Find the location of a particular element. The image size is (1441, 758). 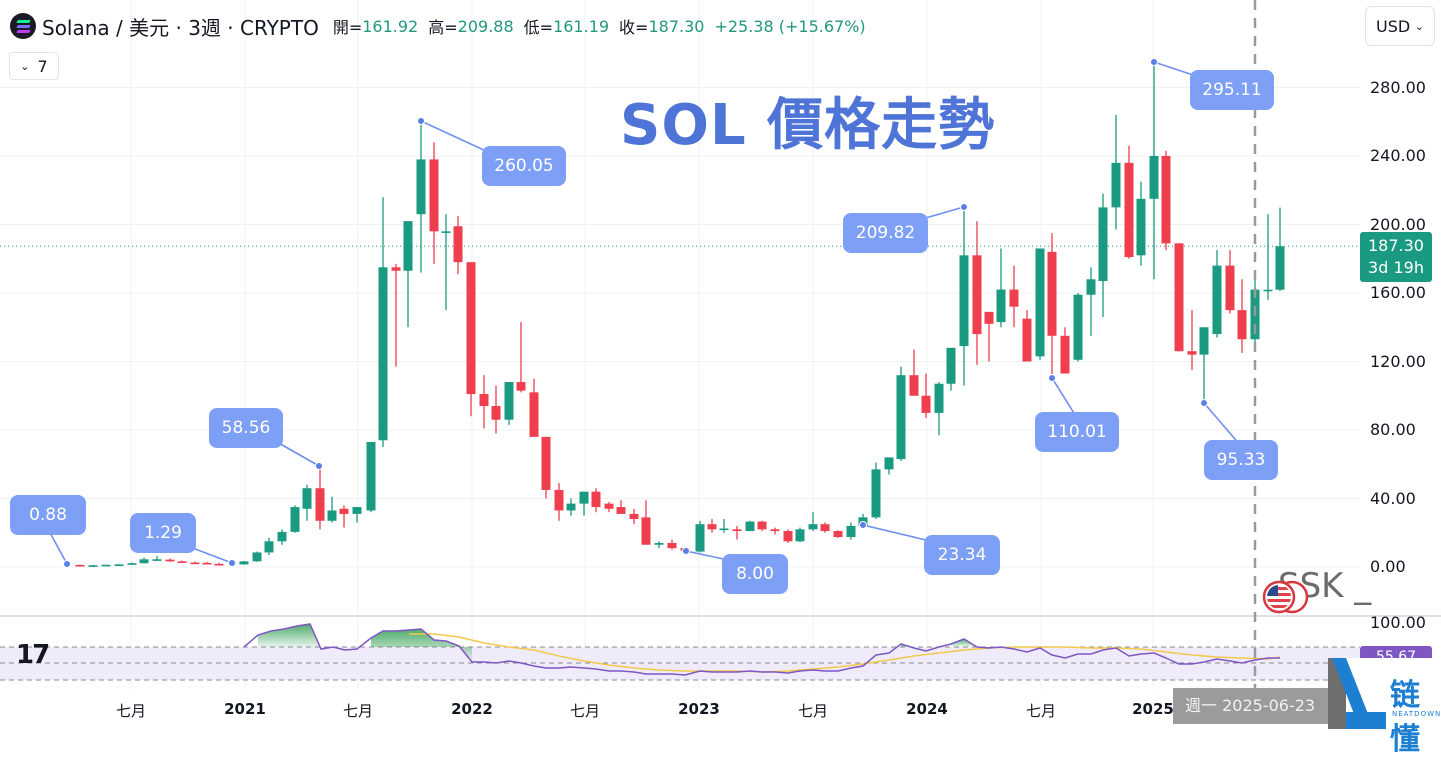

currency-select: USD ⌄ is located at coordinates (1400, 26).